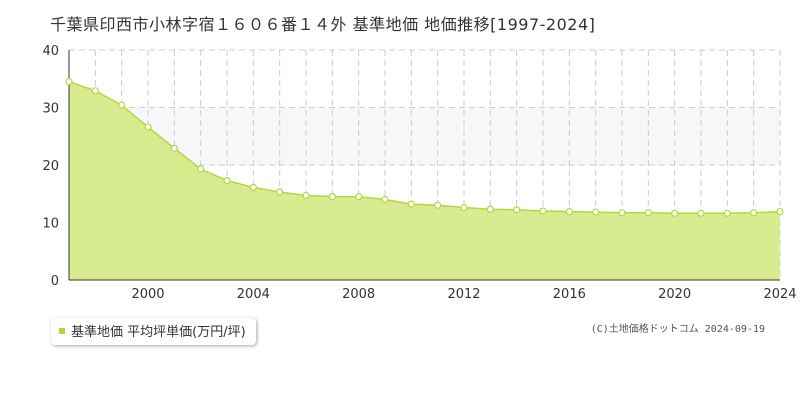 The height and width of the screenshot is (400, 800). Describe the element at coordinates (55, 281) in the screenshot. I see `y-tick-label: 0` at that location.